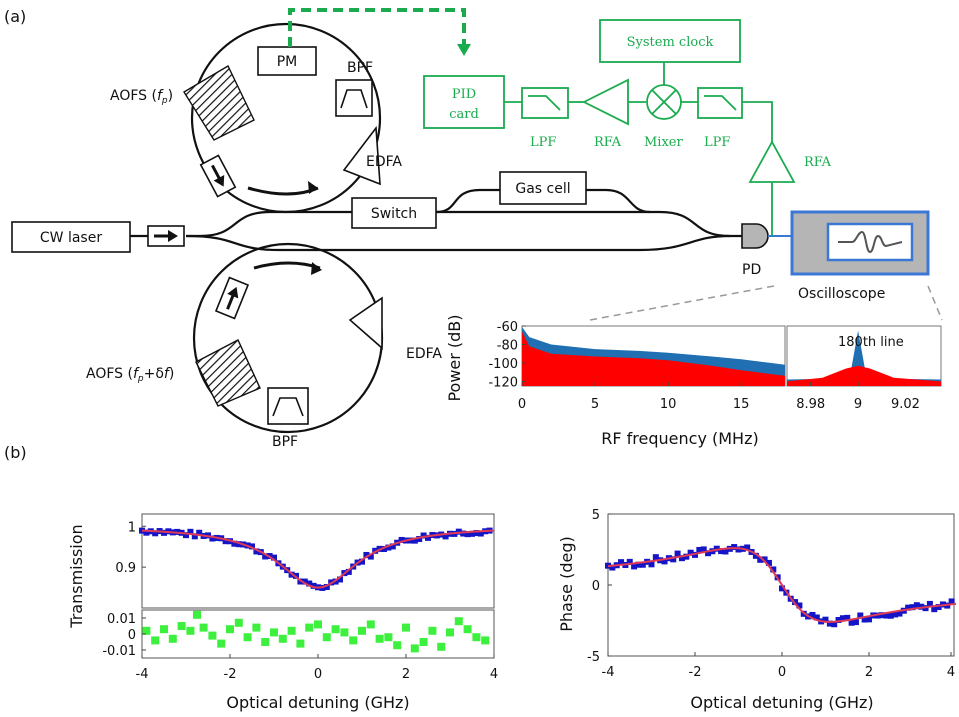  What do you see at coordinates (464, 94) in the screenshot?
I see `pid-card-label-line1: PID` at bounding box center [464, 94].